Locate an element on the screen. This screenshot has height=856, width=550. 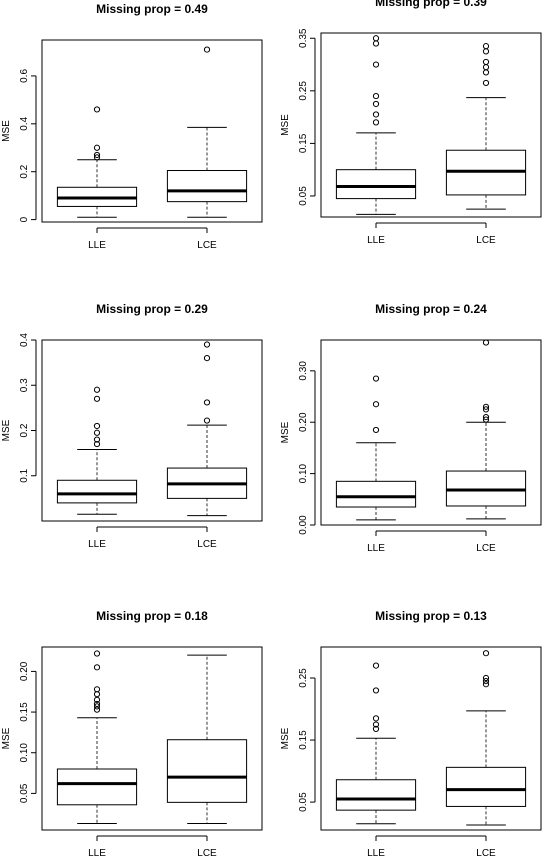
y-tick-label: 0 is located at coordinates (24, 219).